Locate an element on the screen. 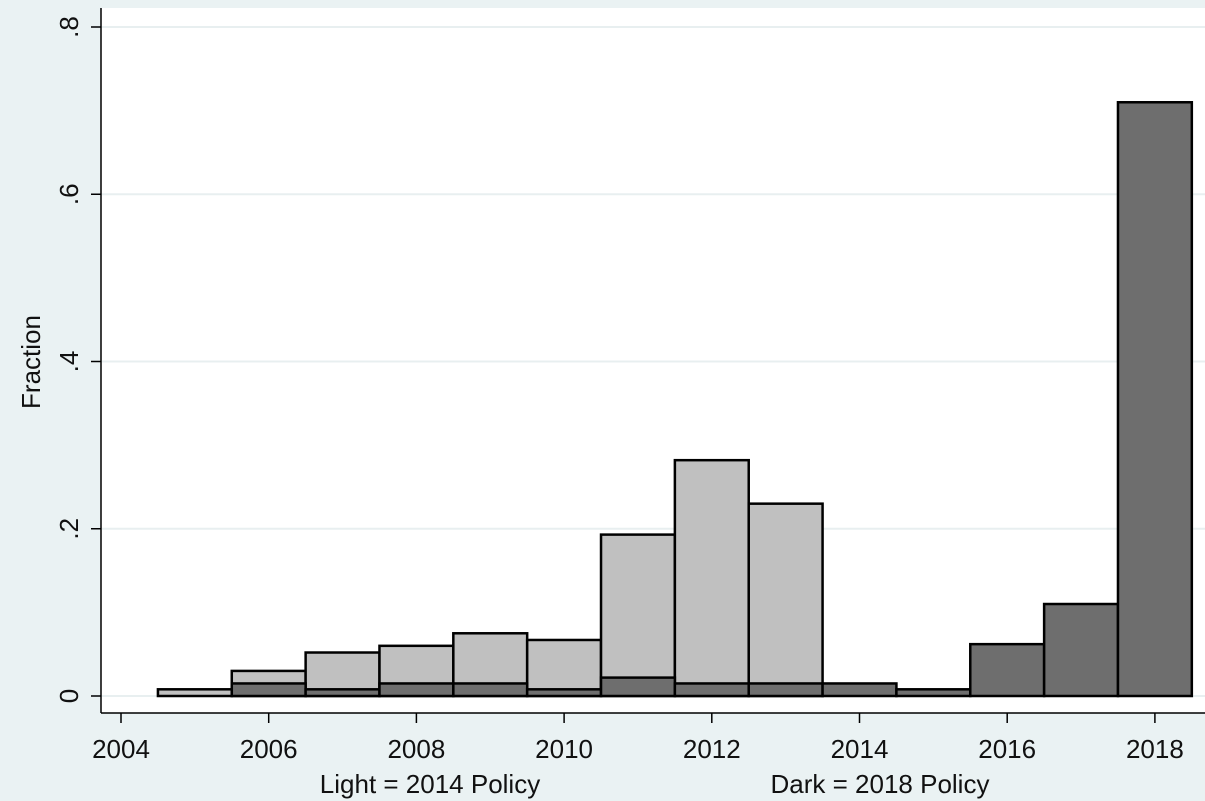 Image resolution: width=1205 pixels, height=801 pixels. x-tick-label: 2012 is located at coordinates (712, 749).